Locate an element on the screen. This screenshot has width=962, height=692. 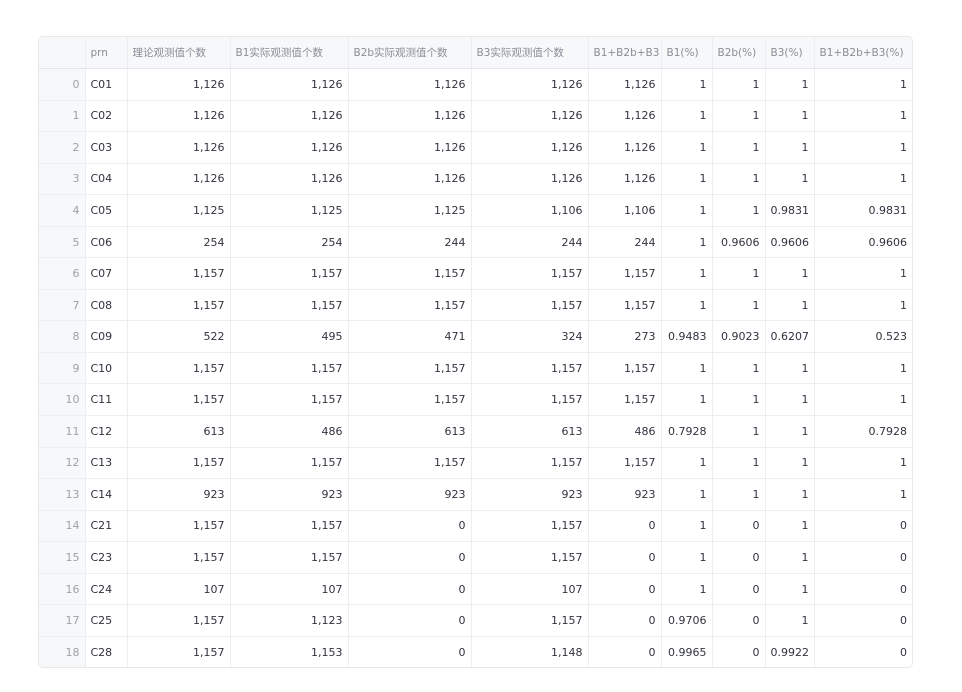
row-index: 6 is located at coordinates (62, 273).